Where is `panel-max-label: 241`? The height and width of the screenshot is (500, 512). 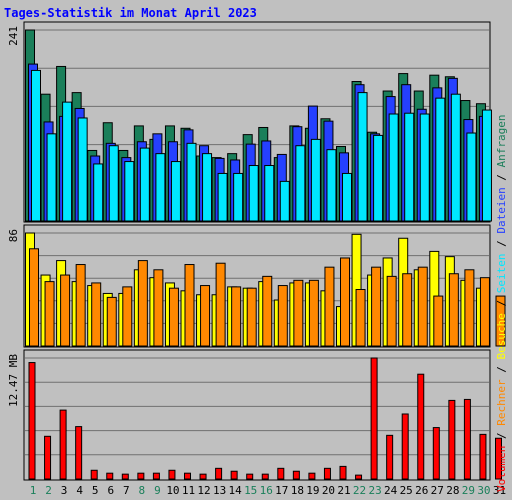
panel-max-label: 241 is located at coordinates (13, 36).